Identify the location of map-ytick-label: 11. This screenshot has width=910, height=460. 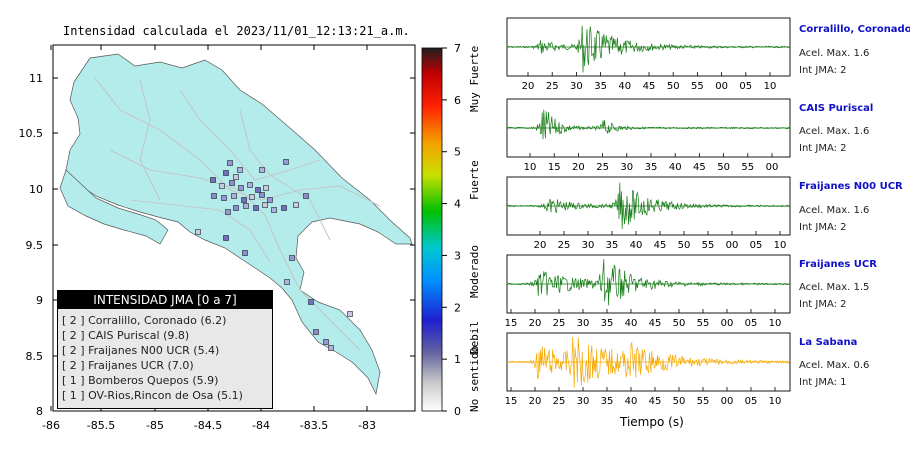
(36, 78).